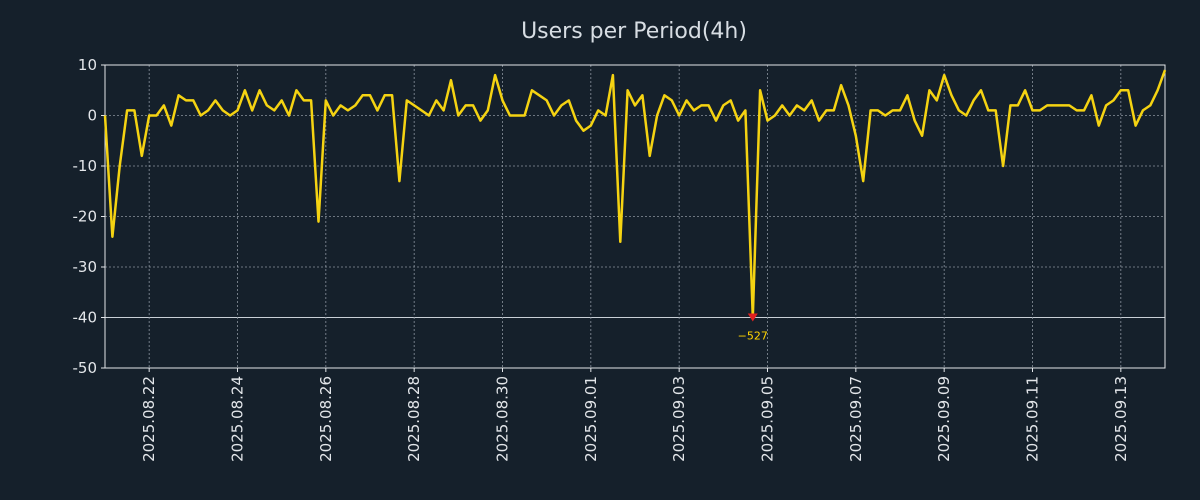  What do you see at coordinates (753, 336) in the screenshot?
I see `min-annotation-label: −527` at bounding box center [753, 336].